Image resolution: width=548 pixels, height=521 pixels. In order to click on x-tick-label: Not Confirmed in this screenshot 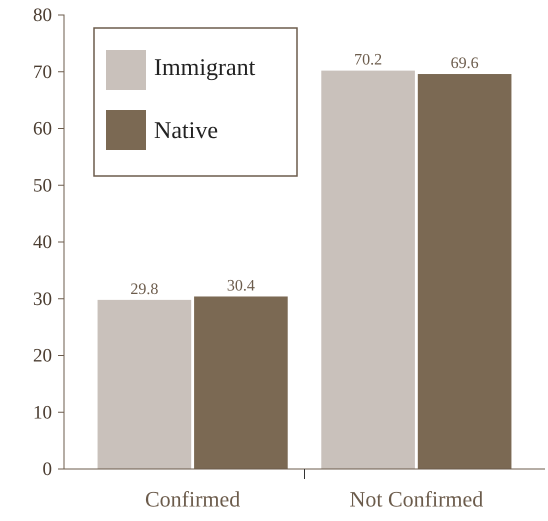, I will do `click(416, 499)`.